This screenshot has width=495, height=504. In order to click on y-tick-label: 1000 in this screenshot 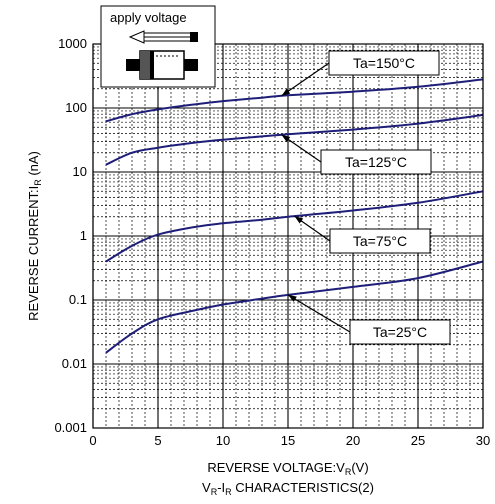, I will do `click(72, 43)`.